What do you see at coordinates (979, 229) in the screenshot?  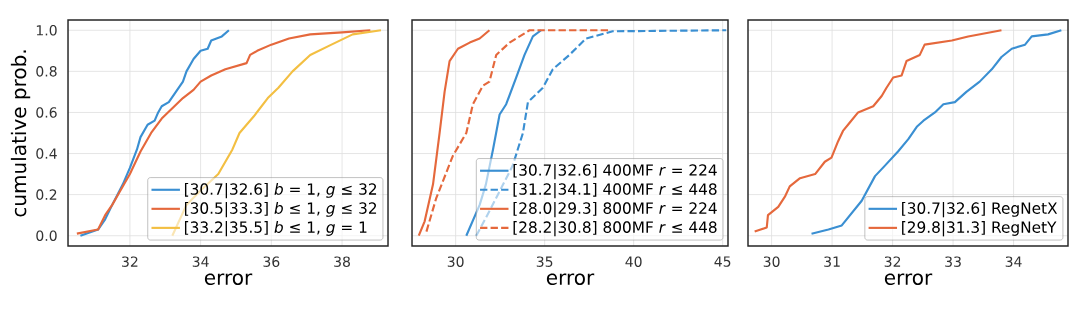 I see `legend-label: [29.8|31.3] RegNetY` at bounding box center [979, 229].